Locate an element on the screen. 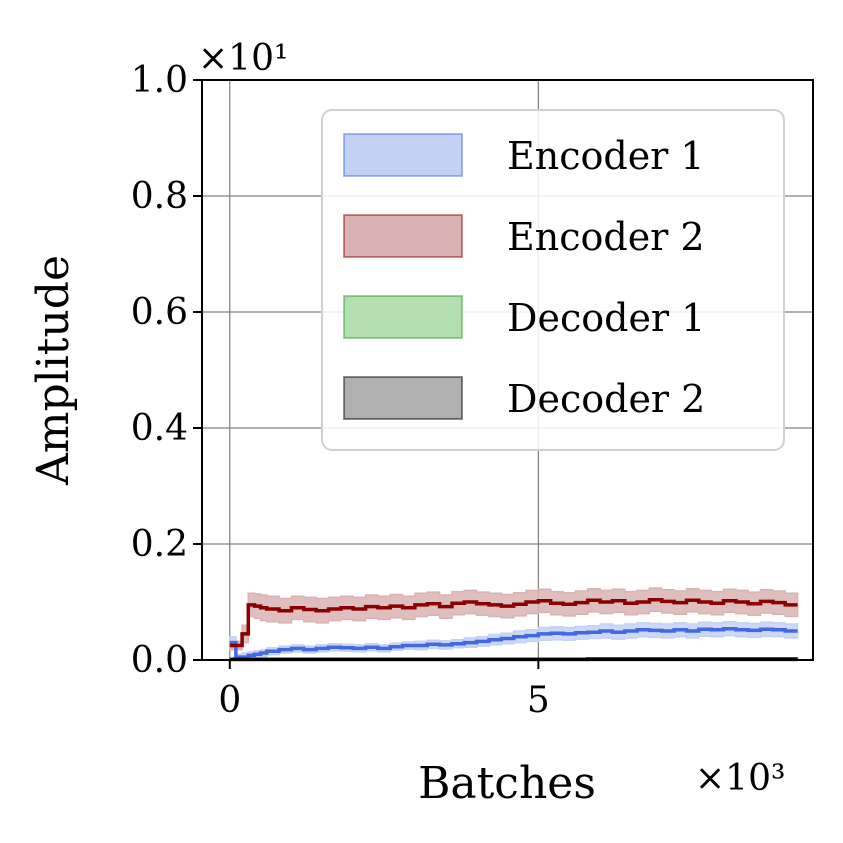 The width and height of the screenshot is (843, 843). x-tick-label: 5 is located at coordinates (538, 700).